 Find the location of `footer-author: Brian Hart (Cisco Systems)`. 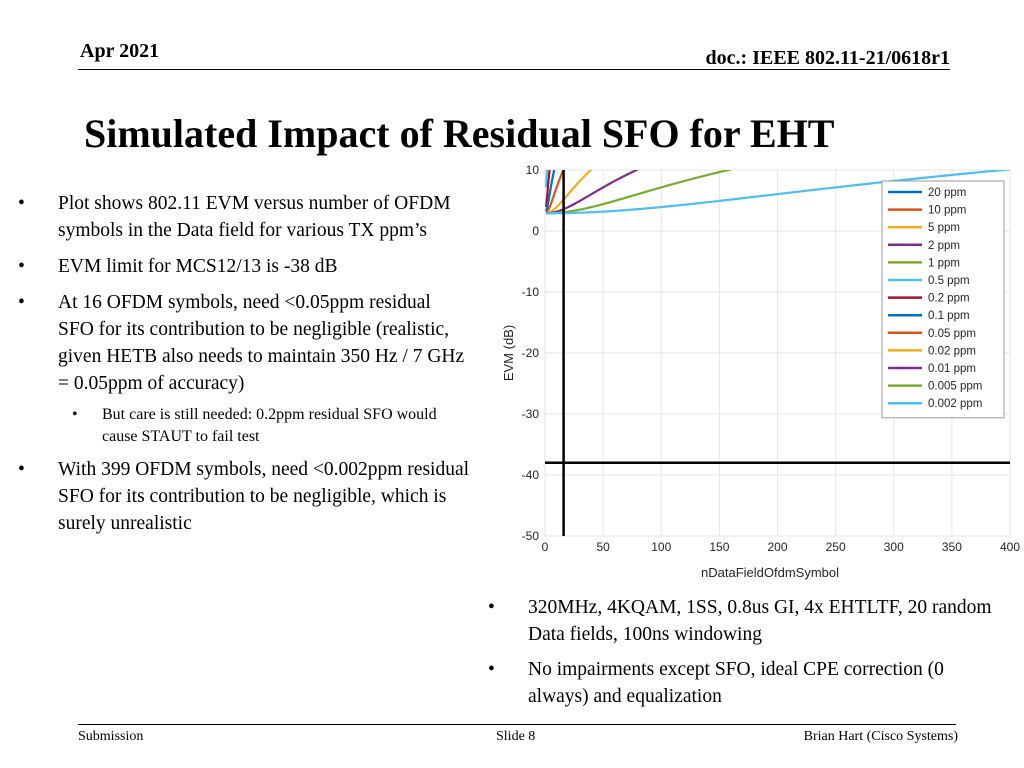

footer-author: Brian Hart (Cisco Systems) is located at coordinates (880, 736).